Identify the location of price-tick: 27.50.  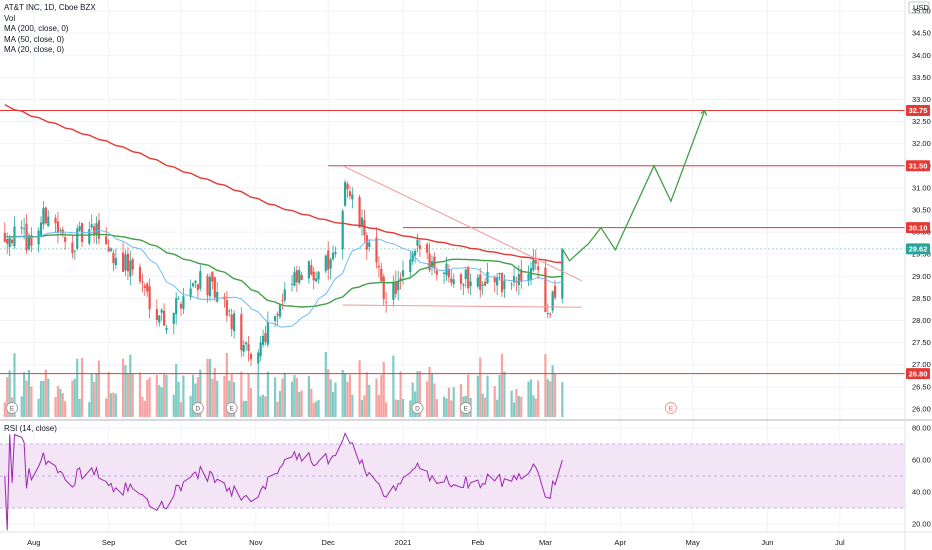
(921, 342).